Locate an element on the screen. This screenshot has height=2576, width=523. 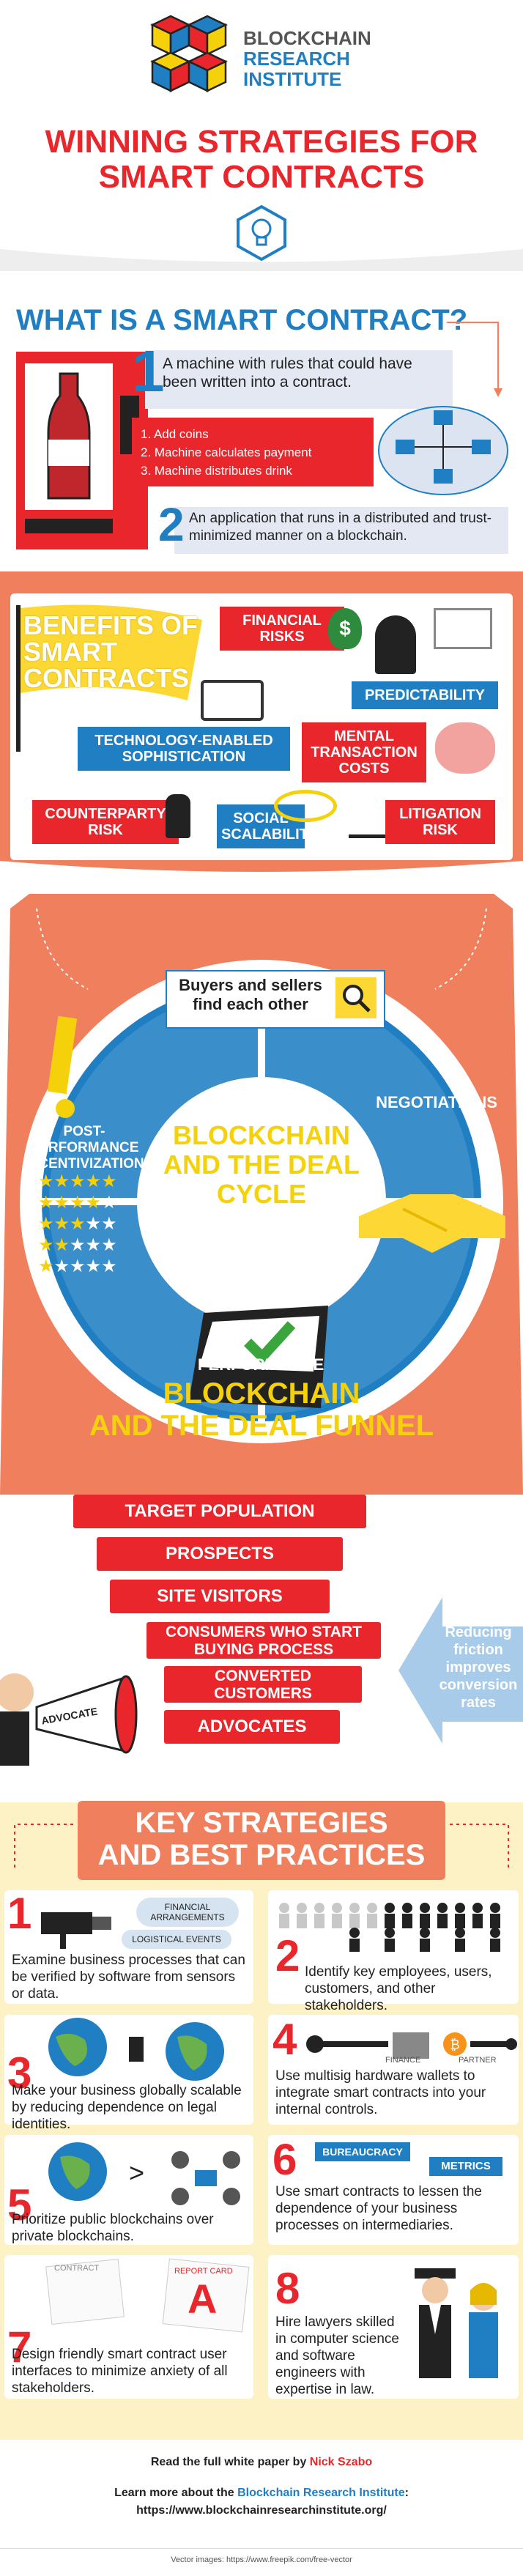
globe-phones-icon is located at coordinates (136, 2049).